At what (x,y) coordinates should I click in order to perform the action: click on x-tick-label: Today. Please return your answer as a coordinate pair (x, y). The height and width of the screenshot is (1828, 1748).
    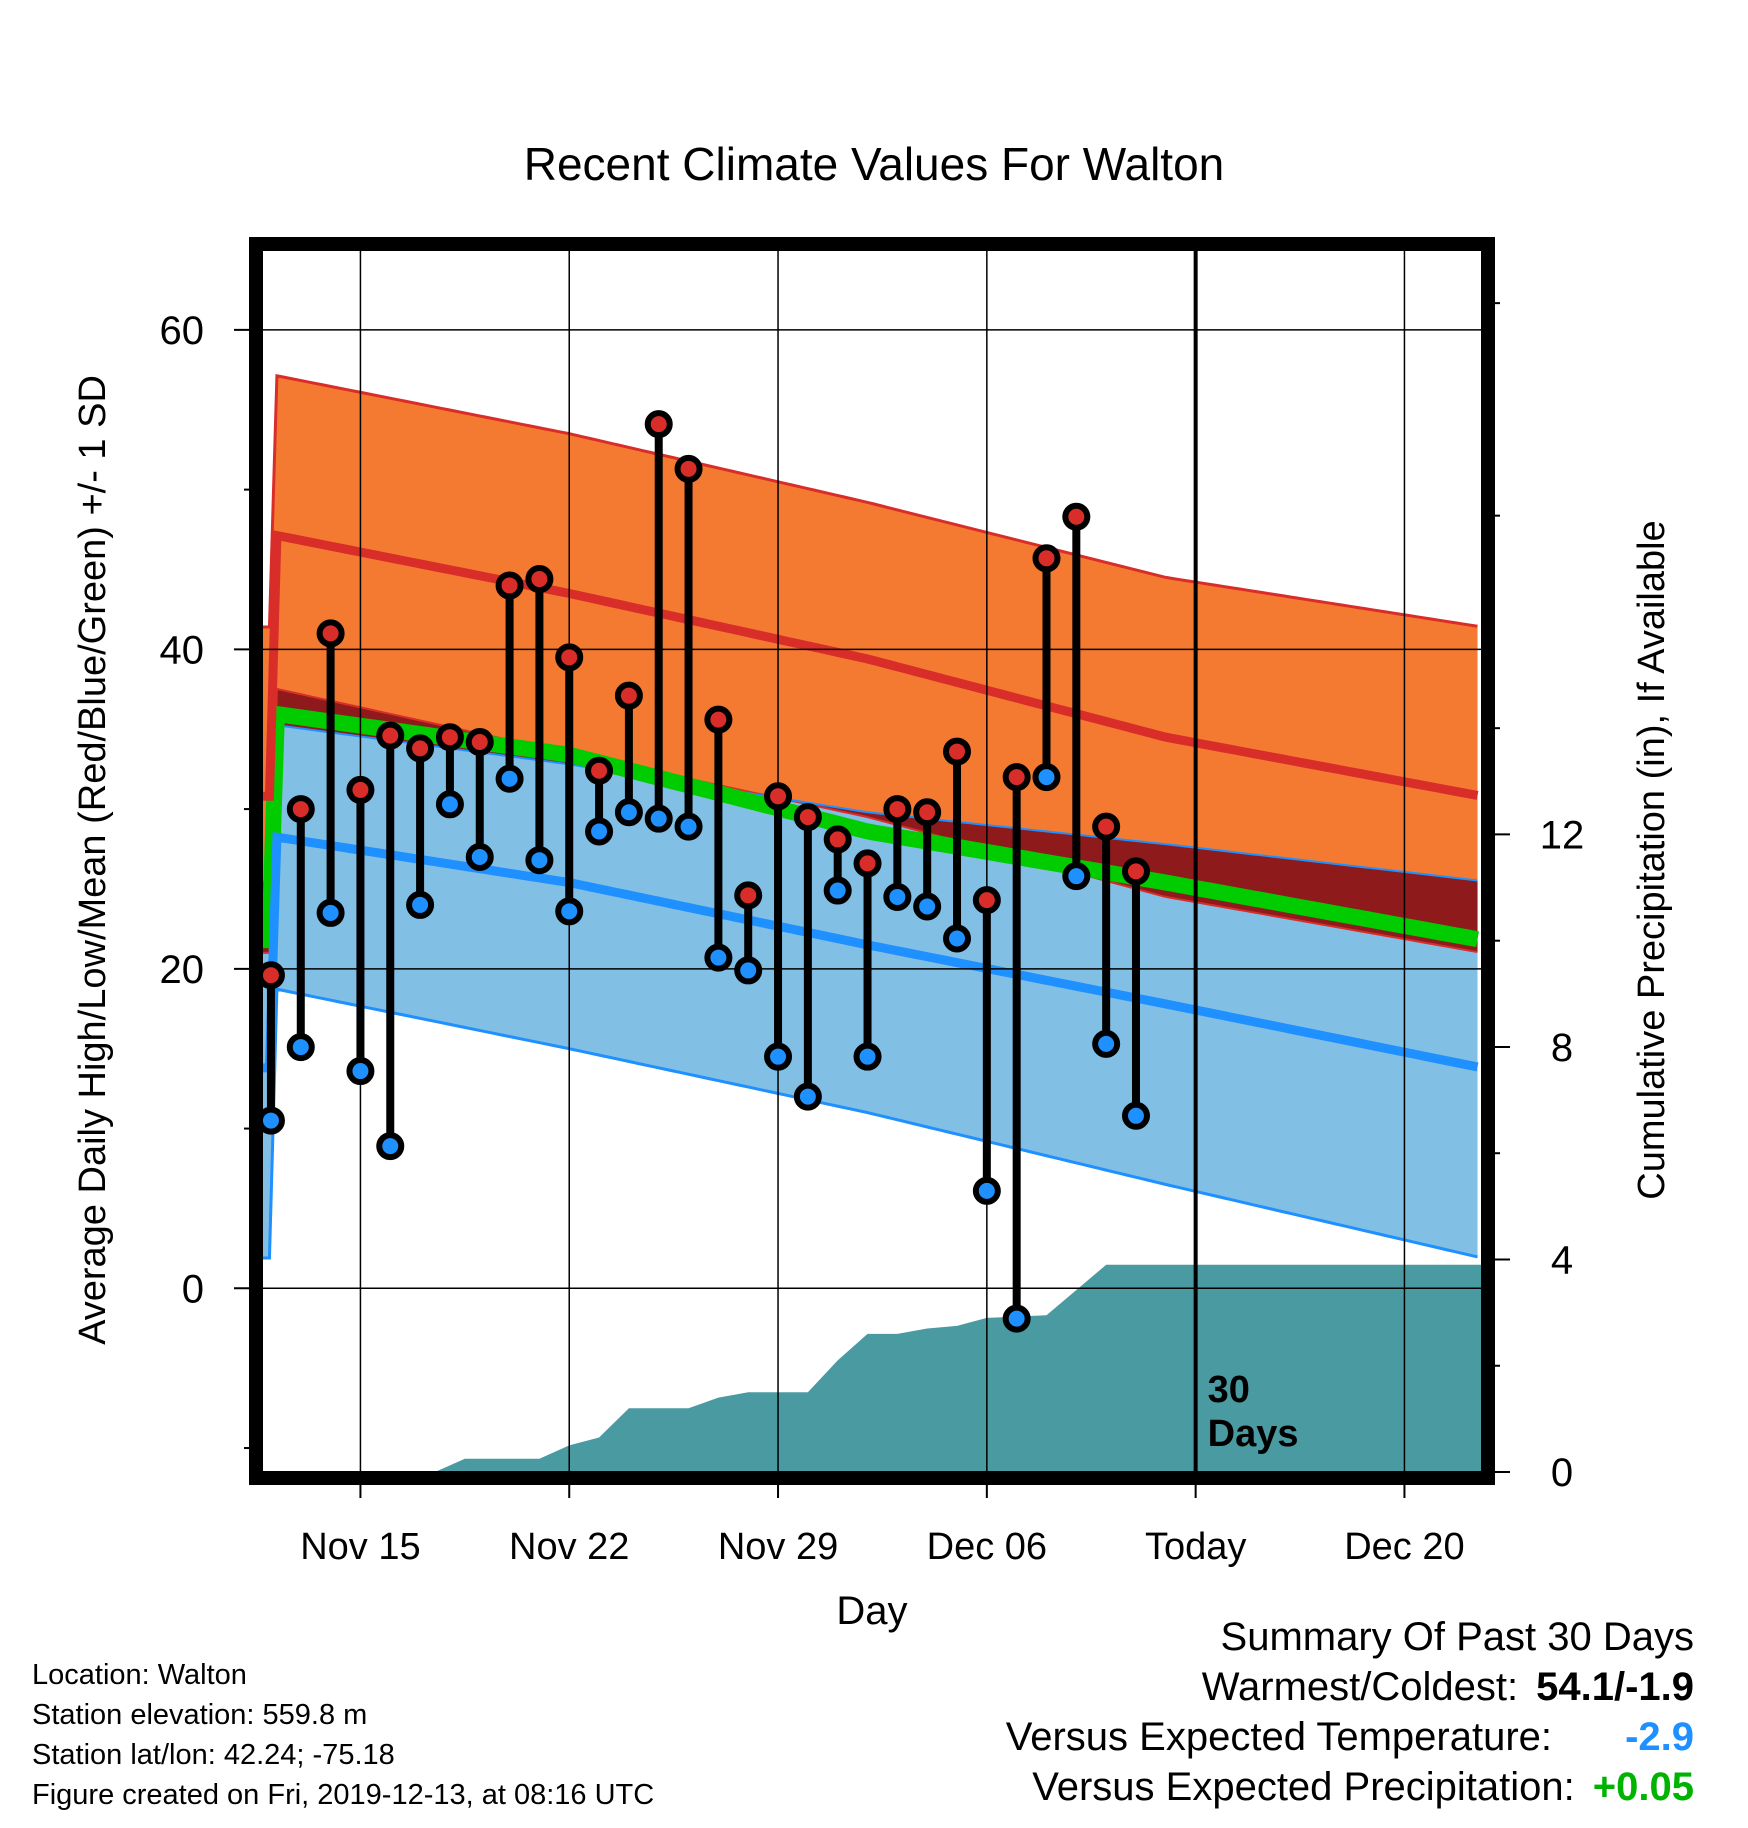
    Looking at the image, I should click on (1195, 1547).